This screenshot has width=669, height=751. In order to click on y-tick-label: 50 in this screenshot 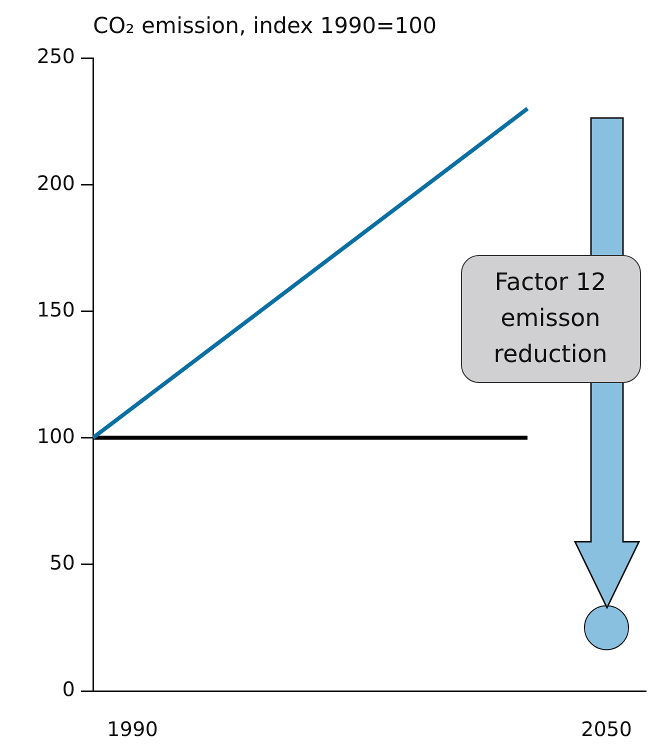, I will do `click(62, 562)`.